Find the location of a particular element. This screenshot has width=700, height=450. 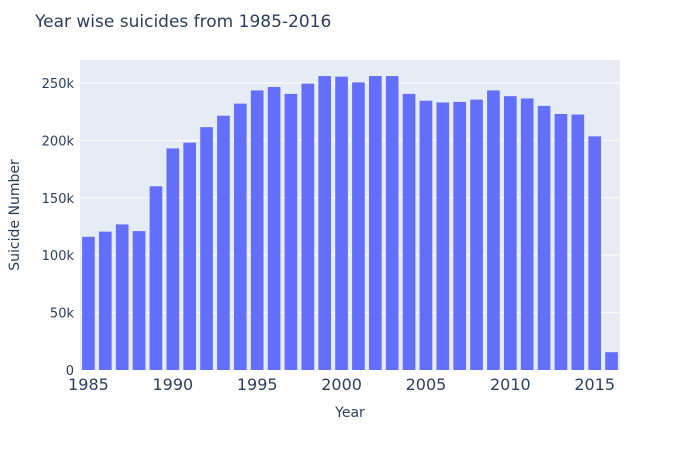

bar-1999 is located at coordinates (325, 223).